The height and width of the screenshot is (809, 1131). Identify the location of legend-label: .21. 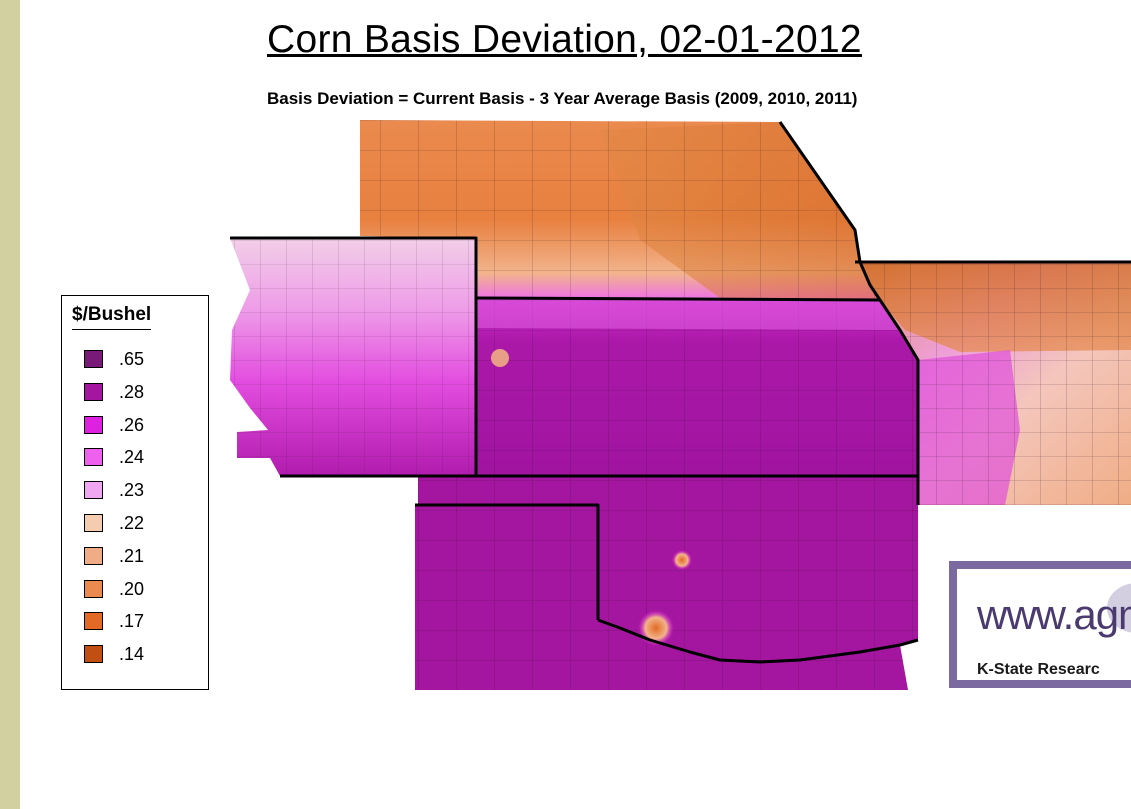
(132, 555).